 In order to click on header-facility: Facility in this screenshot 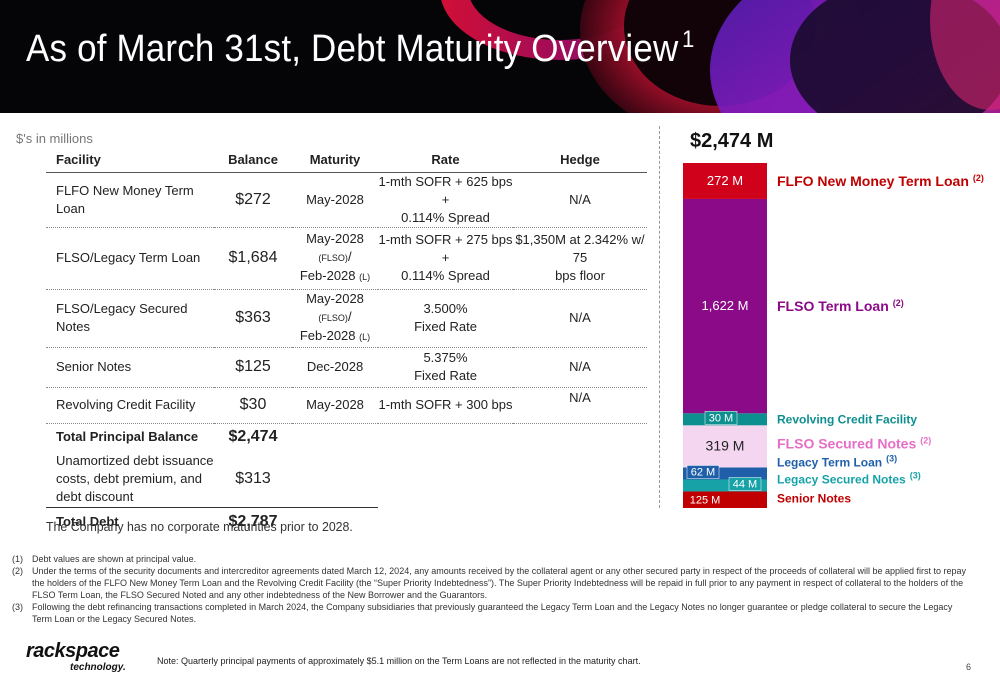, I will do `click(130, 160)`.